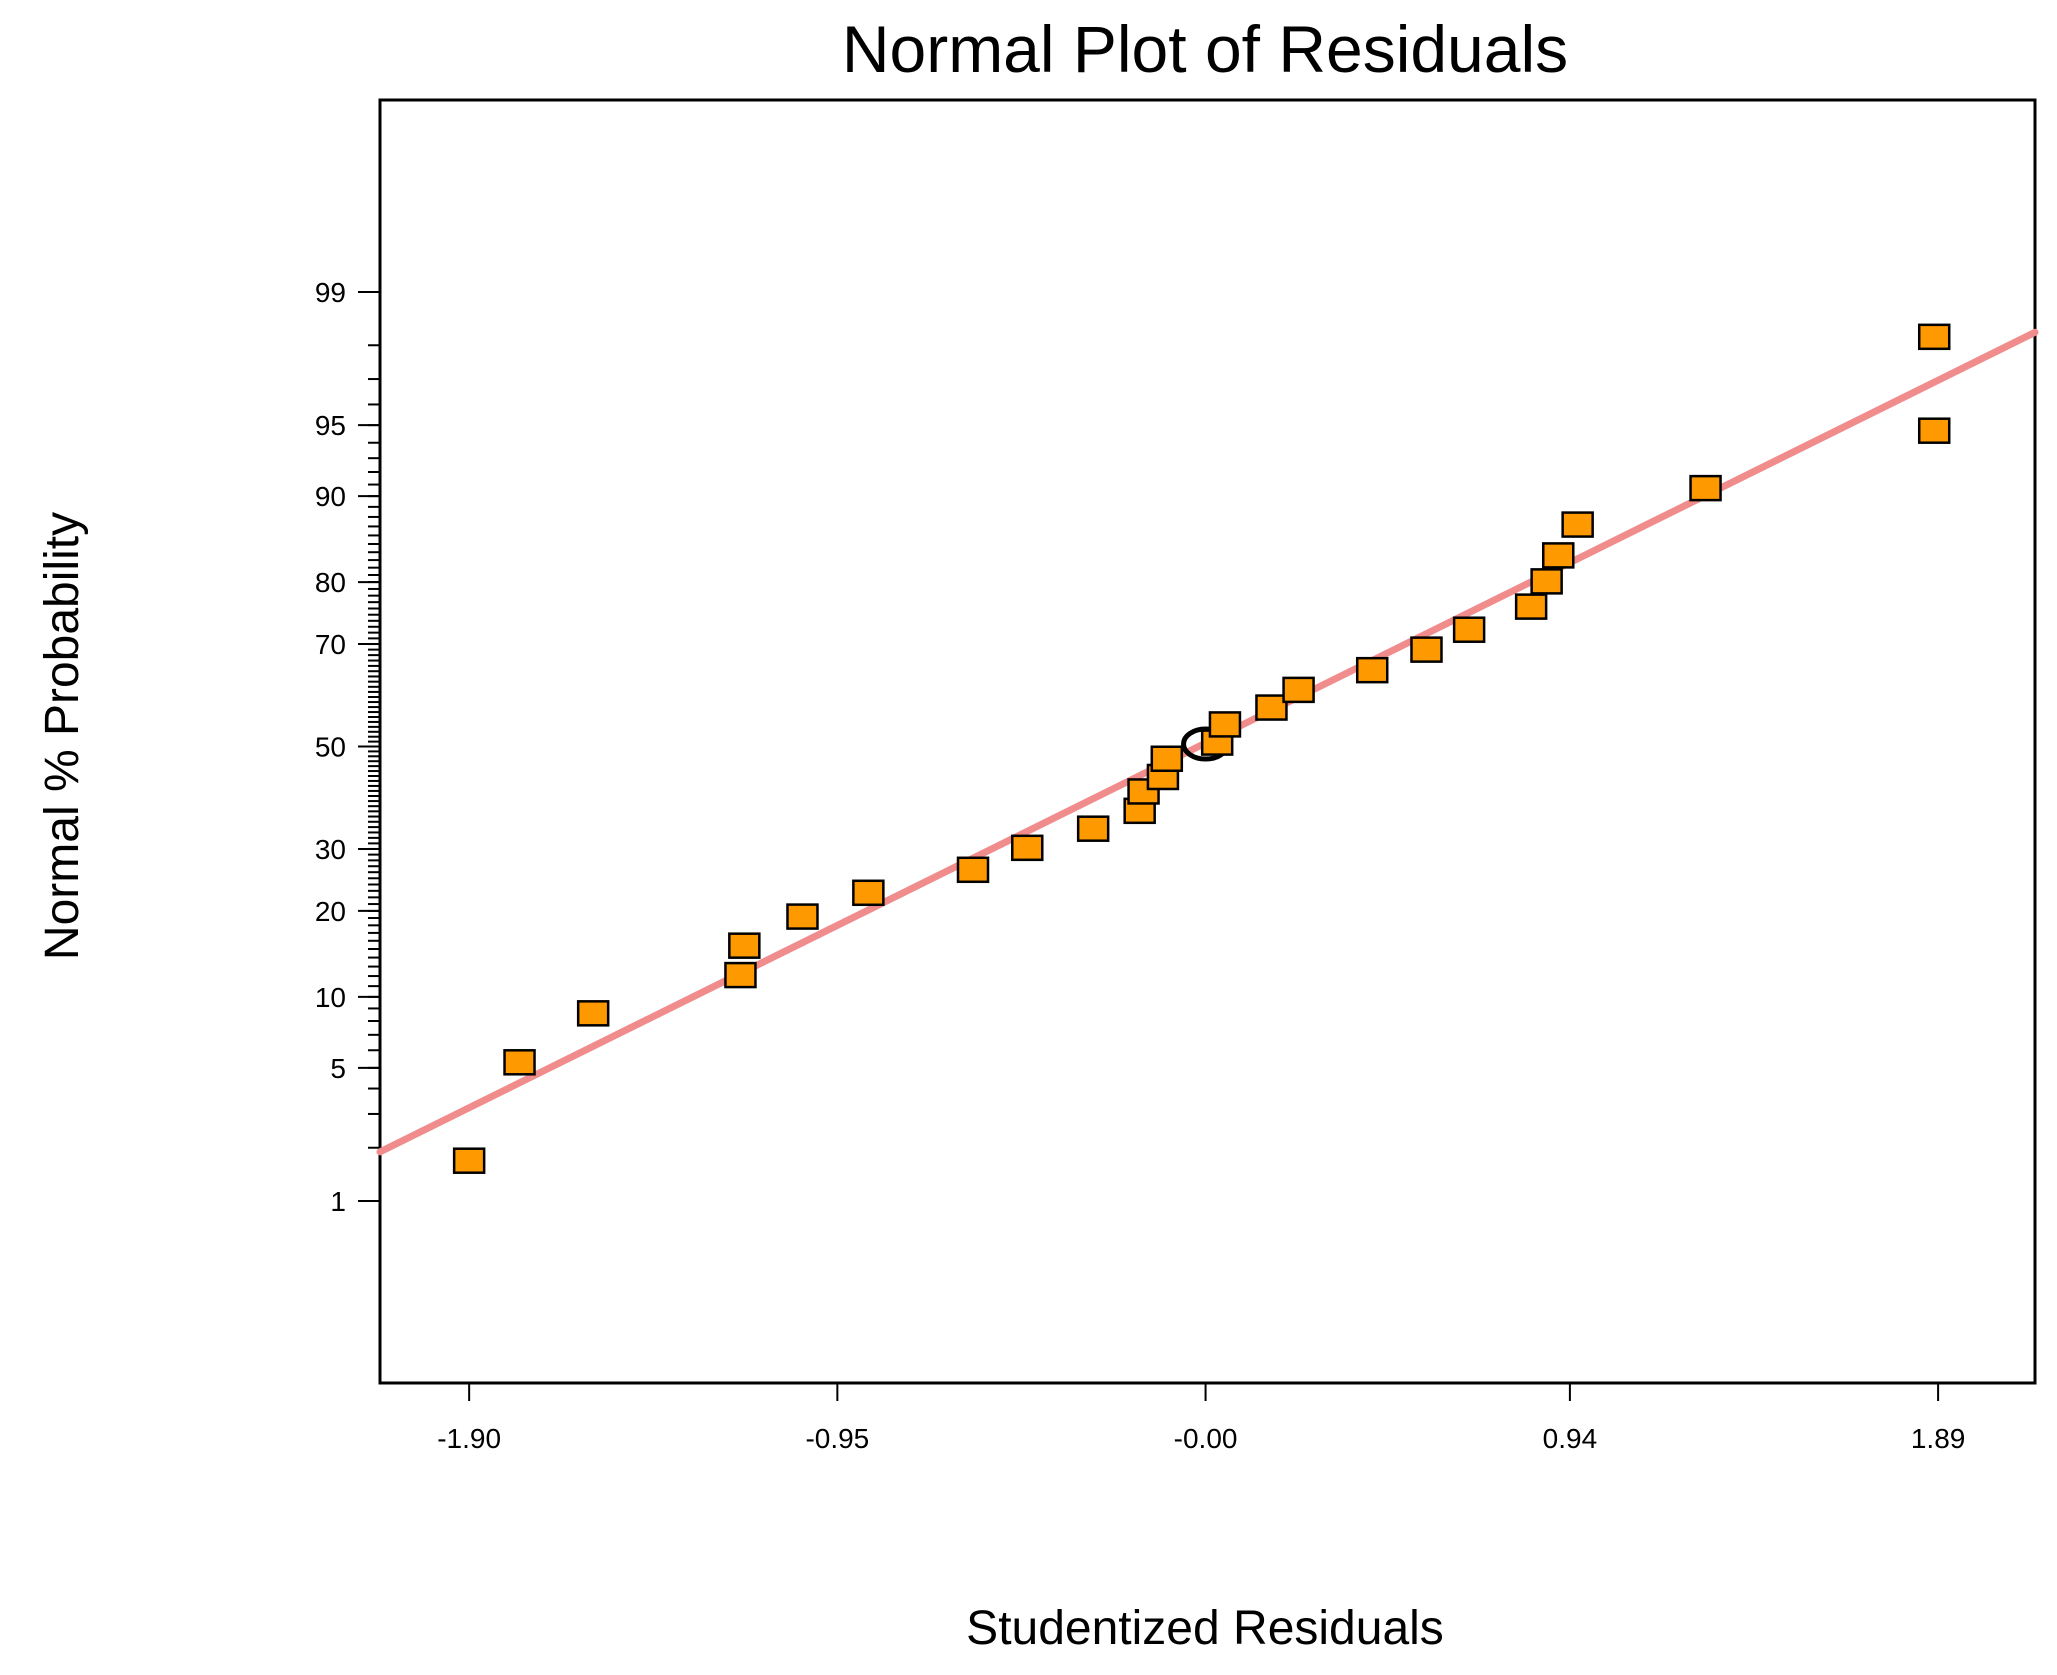 The width and height of the screenshot is (2057, 1675). What do you see at coordinates (330, 997) in the screenshot?
I see `y-tick-label: 10` at bounding box center [330, 997].